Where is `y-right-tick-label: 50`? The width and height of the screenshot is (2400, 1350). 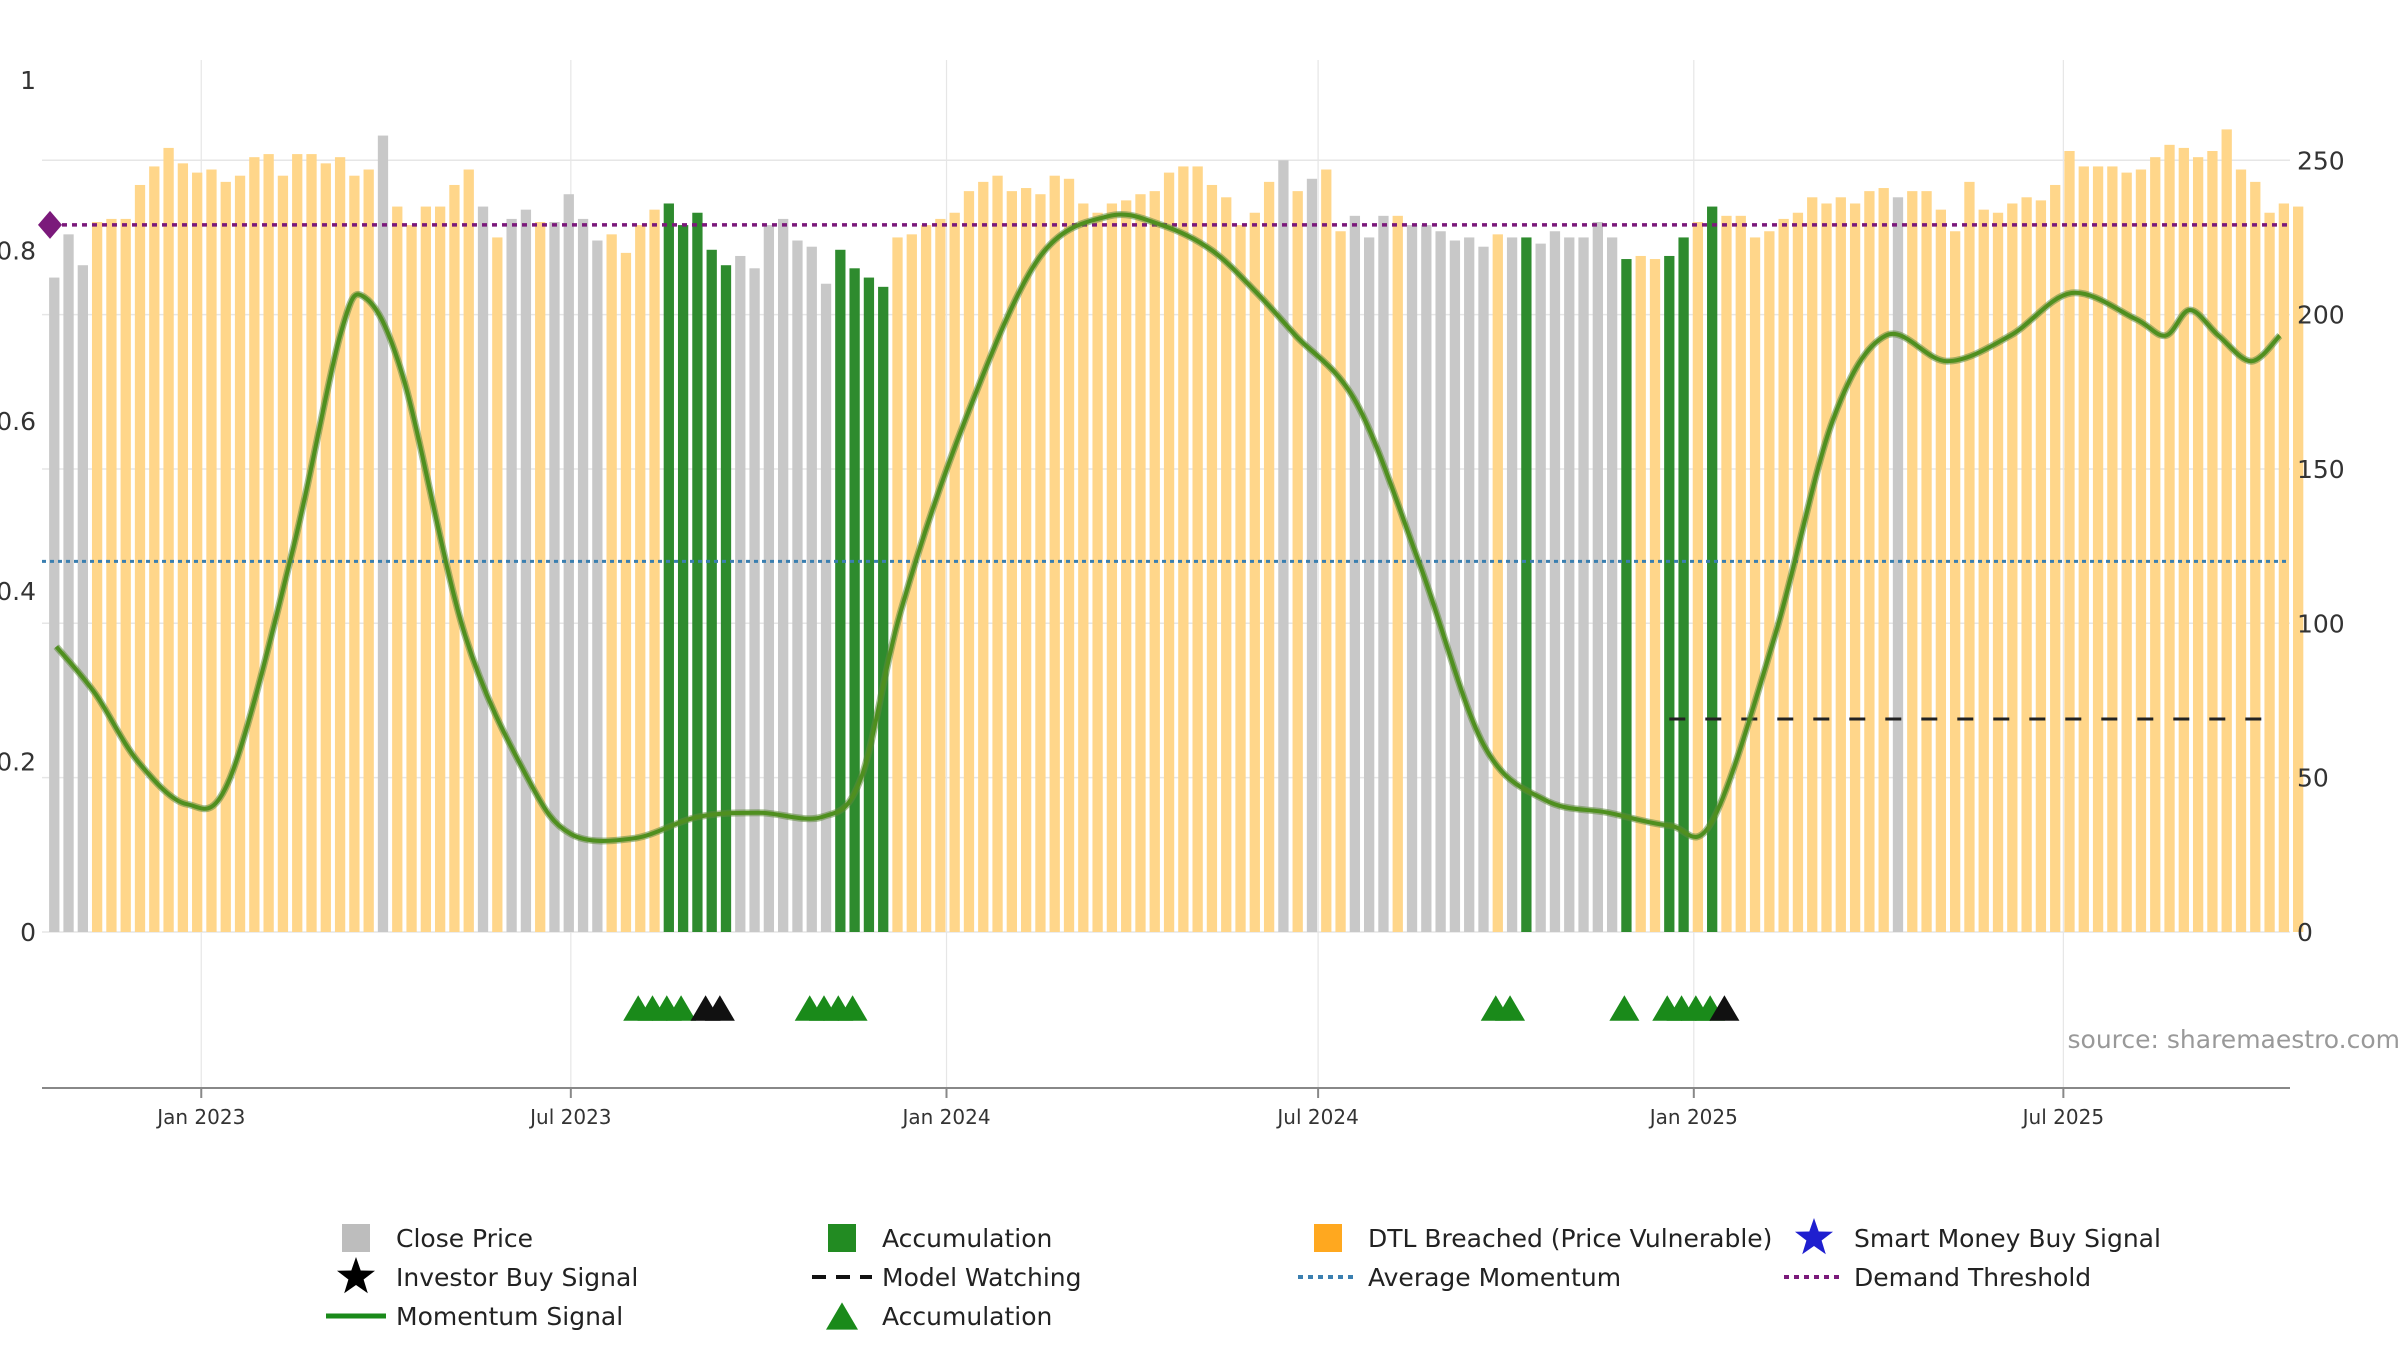 y-right-tick-label: 50 is located at coordinates (2313, 778).